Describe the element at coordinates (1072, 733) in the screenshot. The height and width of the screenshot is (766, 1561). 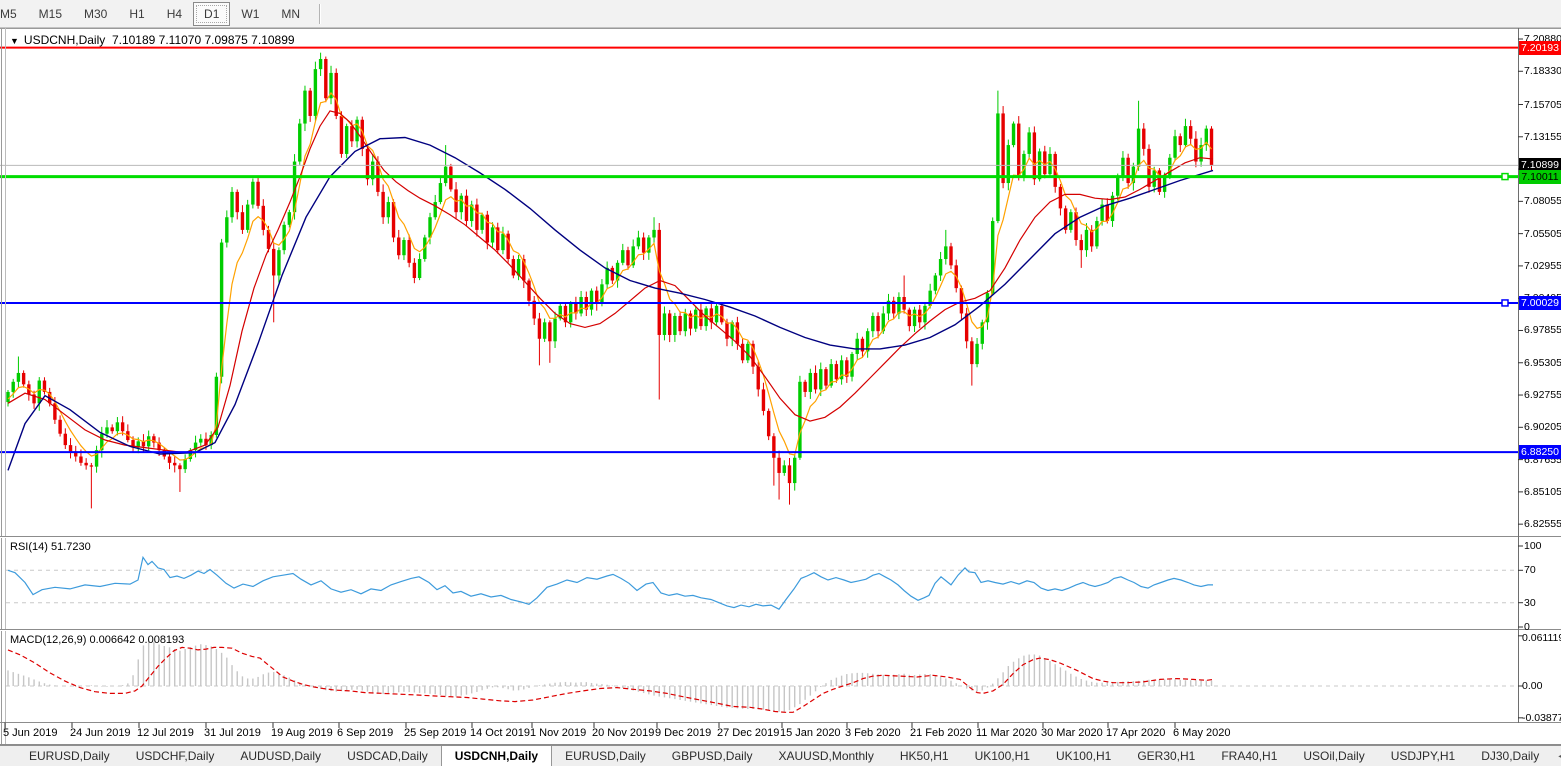
I see `date-label: 30 Mar 2020` at that location.